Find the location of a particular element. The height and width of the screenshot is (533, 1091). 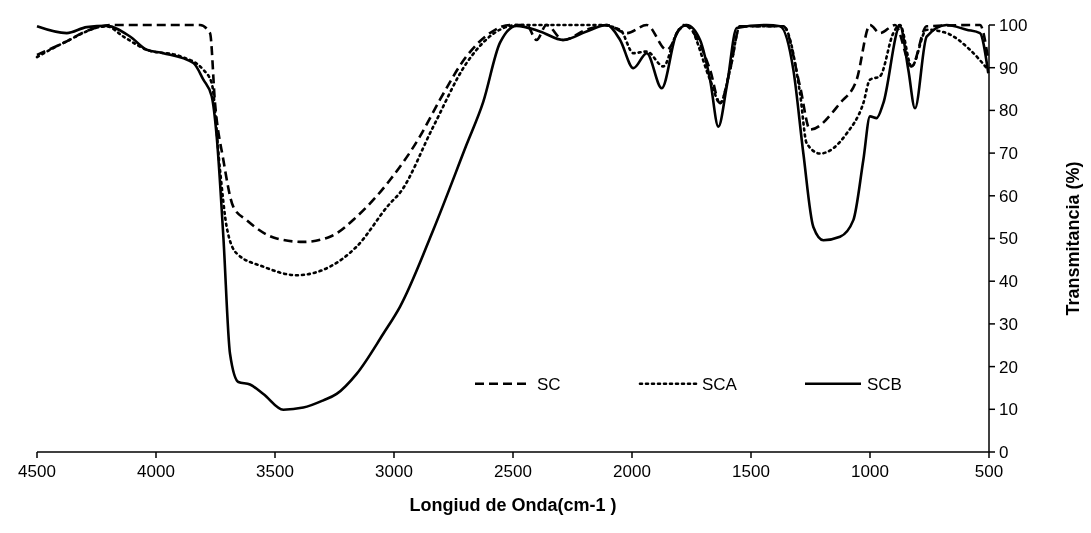

y-tick-label: 90 is located at coordinates (1008, 68).